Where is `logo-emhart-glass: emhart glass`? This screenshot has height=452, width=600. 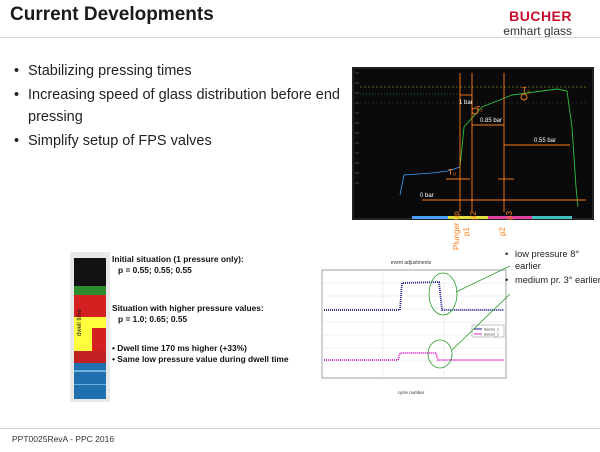
logo-emhart-glass: emhart glass is located at coordinates (537, 31).